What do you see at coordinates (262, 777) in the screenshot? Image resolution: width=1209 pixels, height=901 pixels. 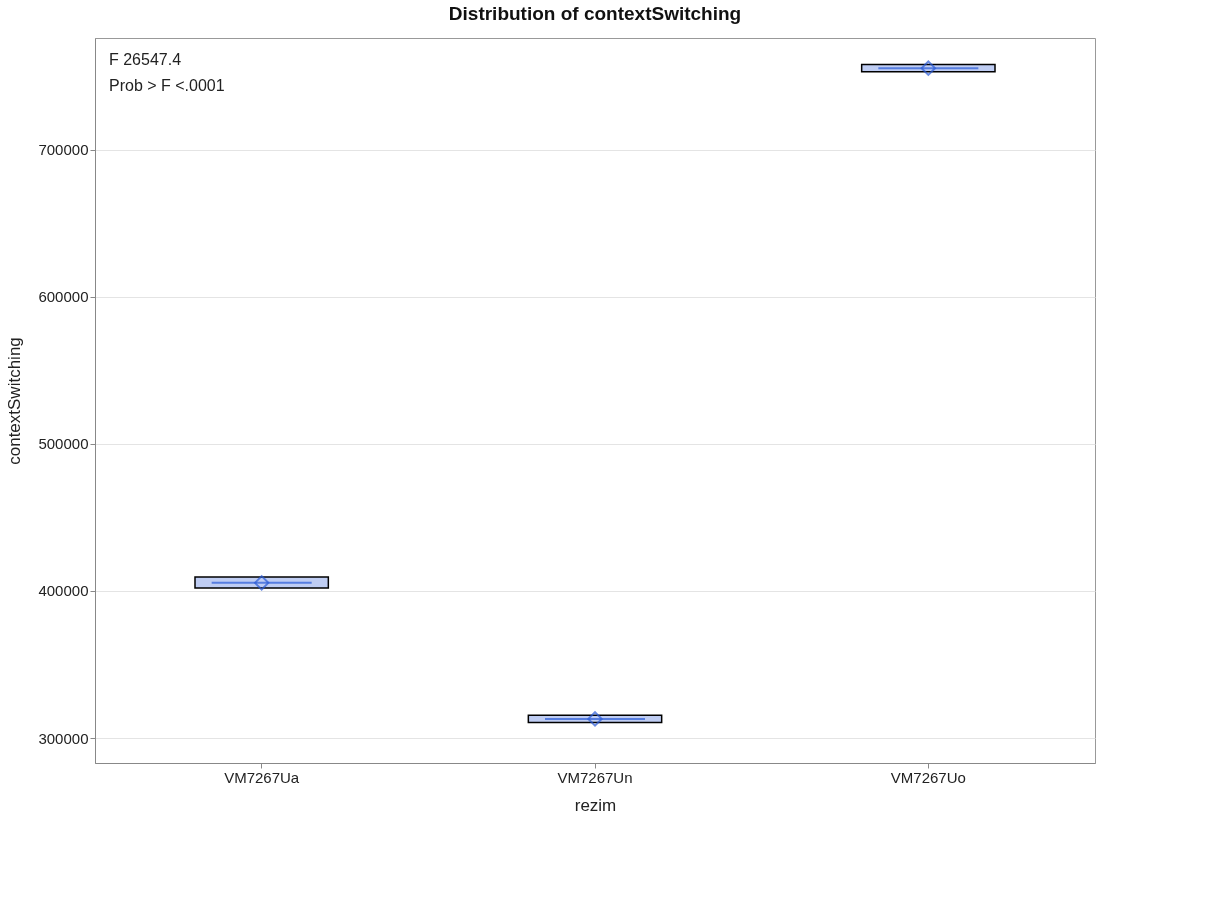 I see `x-tick-label: VM7267Ua` at bounding box center [262, 777].